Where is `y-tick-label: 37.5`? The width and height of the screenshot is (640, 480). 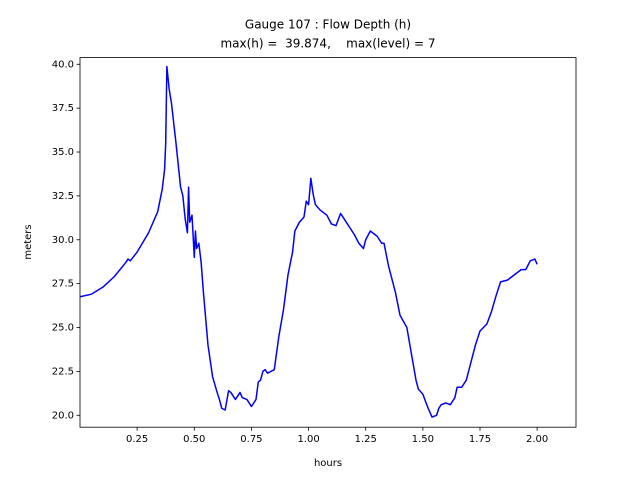 y-tick-label: 37.5 is located at coordinates (63, 108).